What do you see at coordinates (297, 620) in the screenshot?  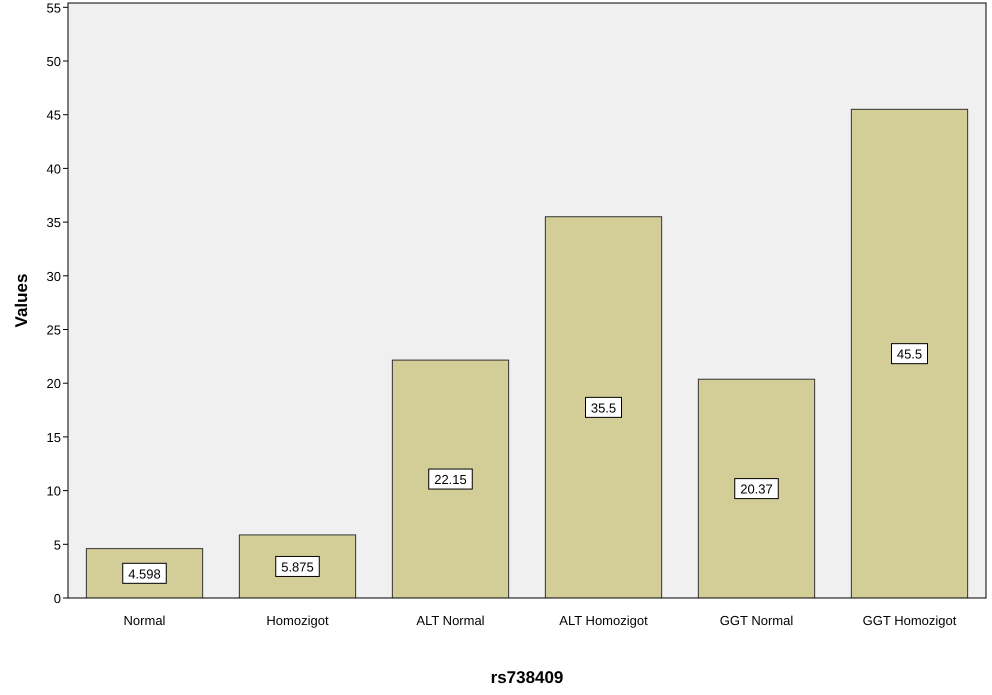 I see `x-tick-label: Homozigot` at bounding box center [297, 620].